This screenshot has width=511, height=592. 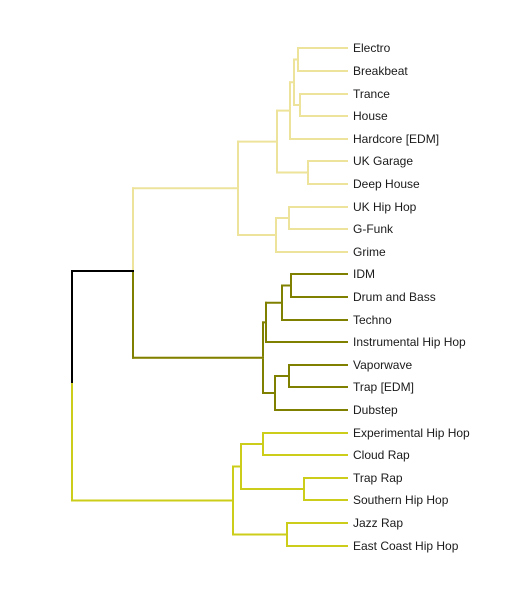 I want to click on leaf-label: Instrumental Hip Hop, so click(x=409, y=342).